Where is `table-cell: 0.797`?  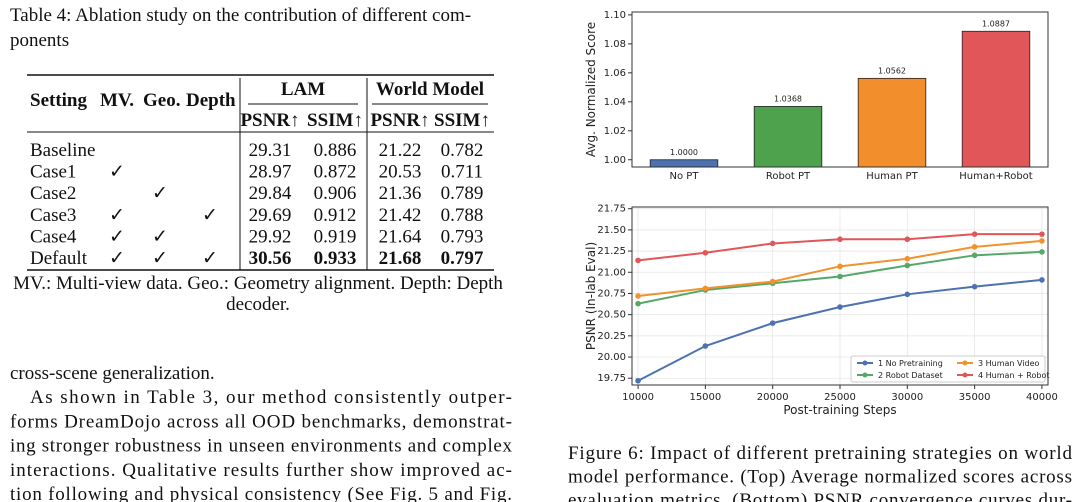 table-cell: 0.797 is located at coordinates (462, 258).